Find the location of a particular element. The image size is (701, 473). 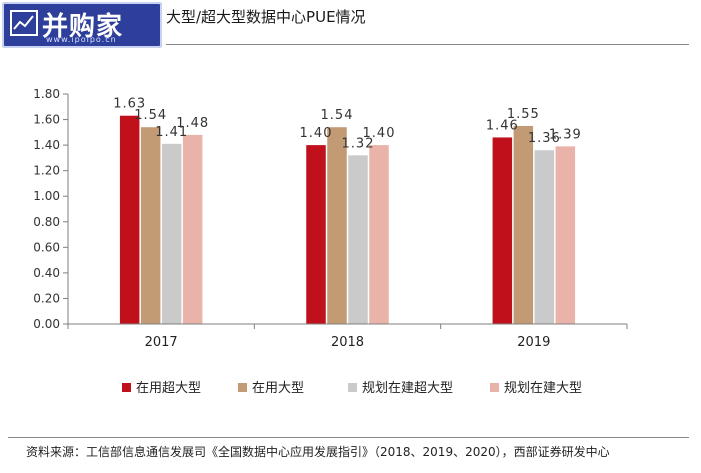

watermark-logo: 并购家 www.ipoipo.cn is located at coordinates (82, 25).